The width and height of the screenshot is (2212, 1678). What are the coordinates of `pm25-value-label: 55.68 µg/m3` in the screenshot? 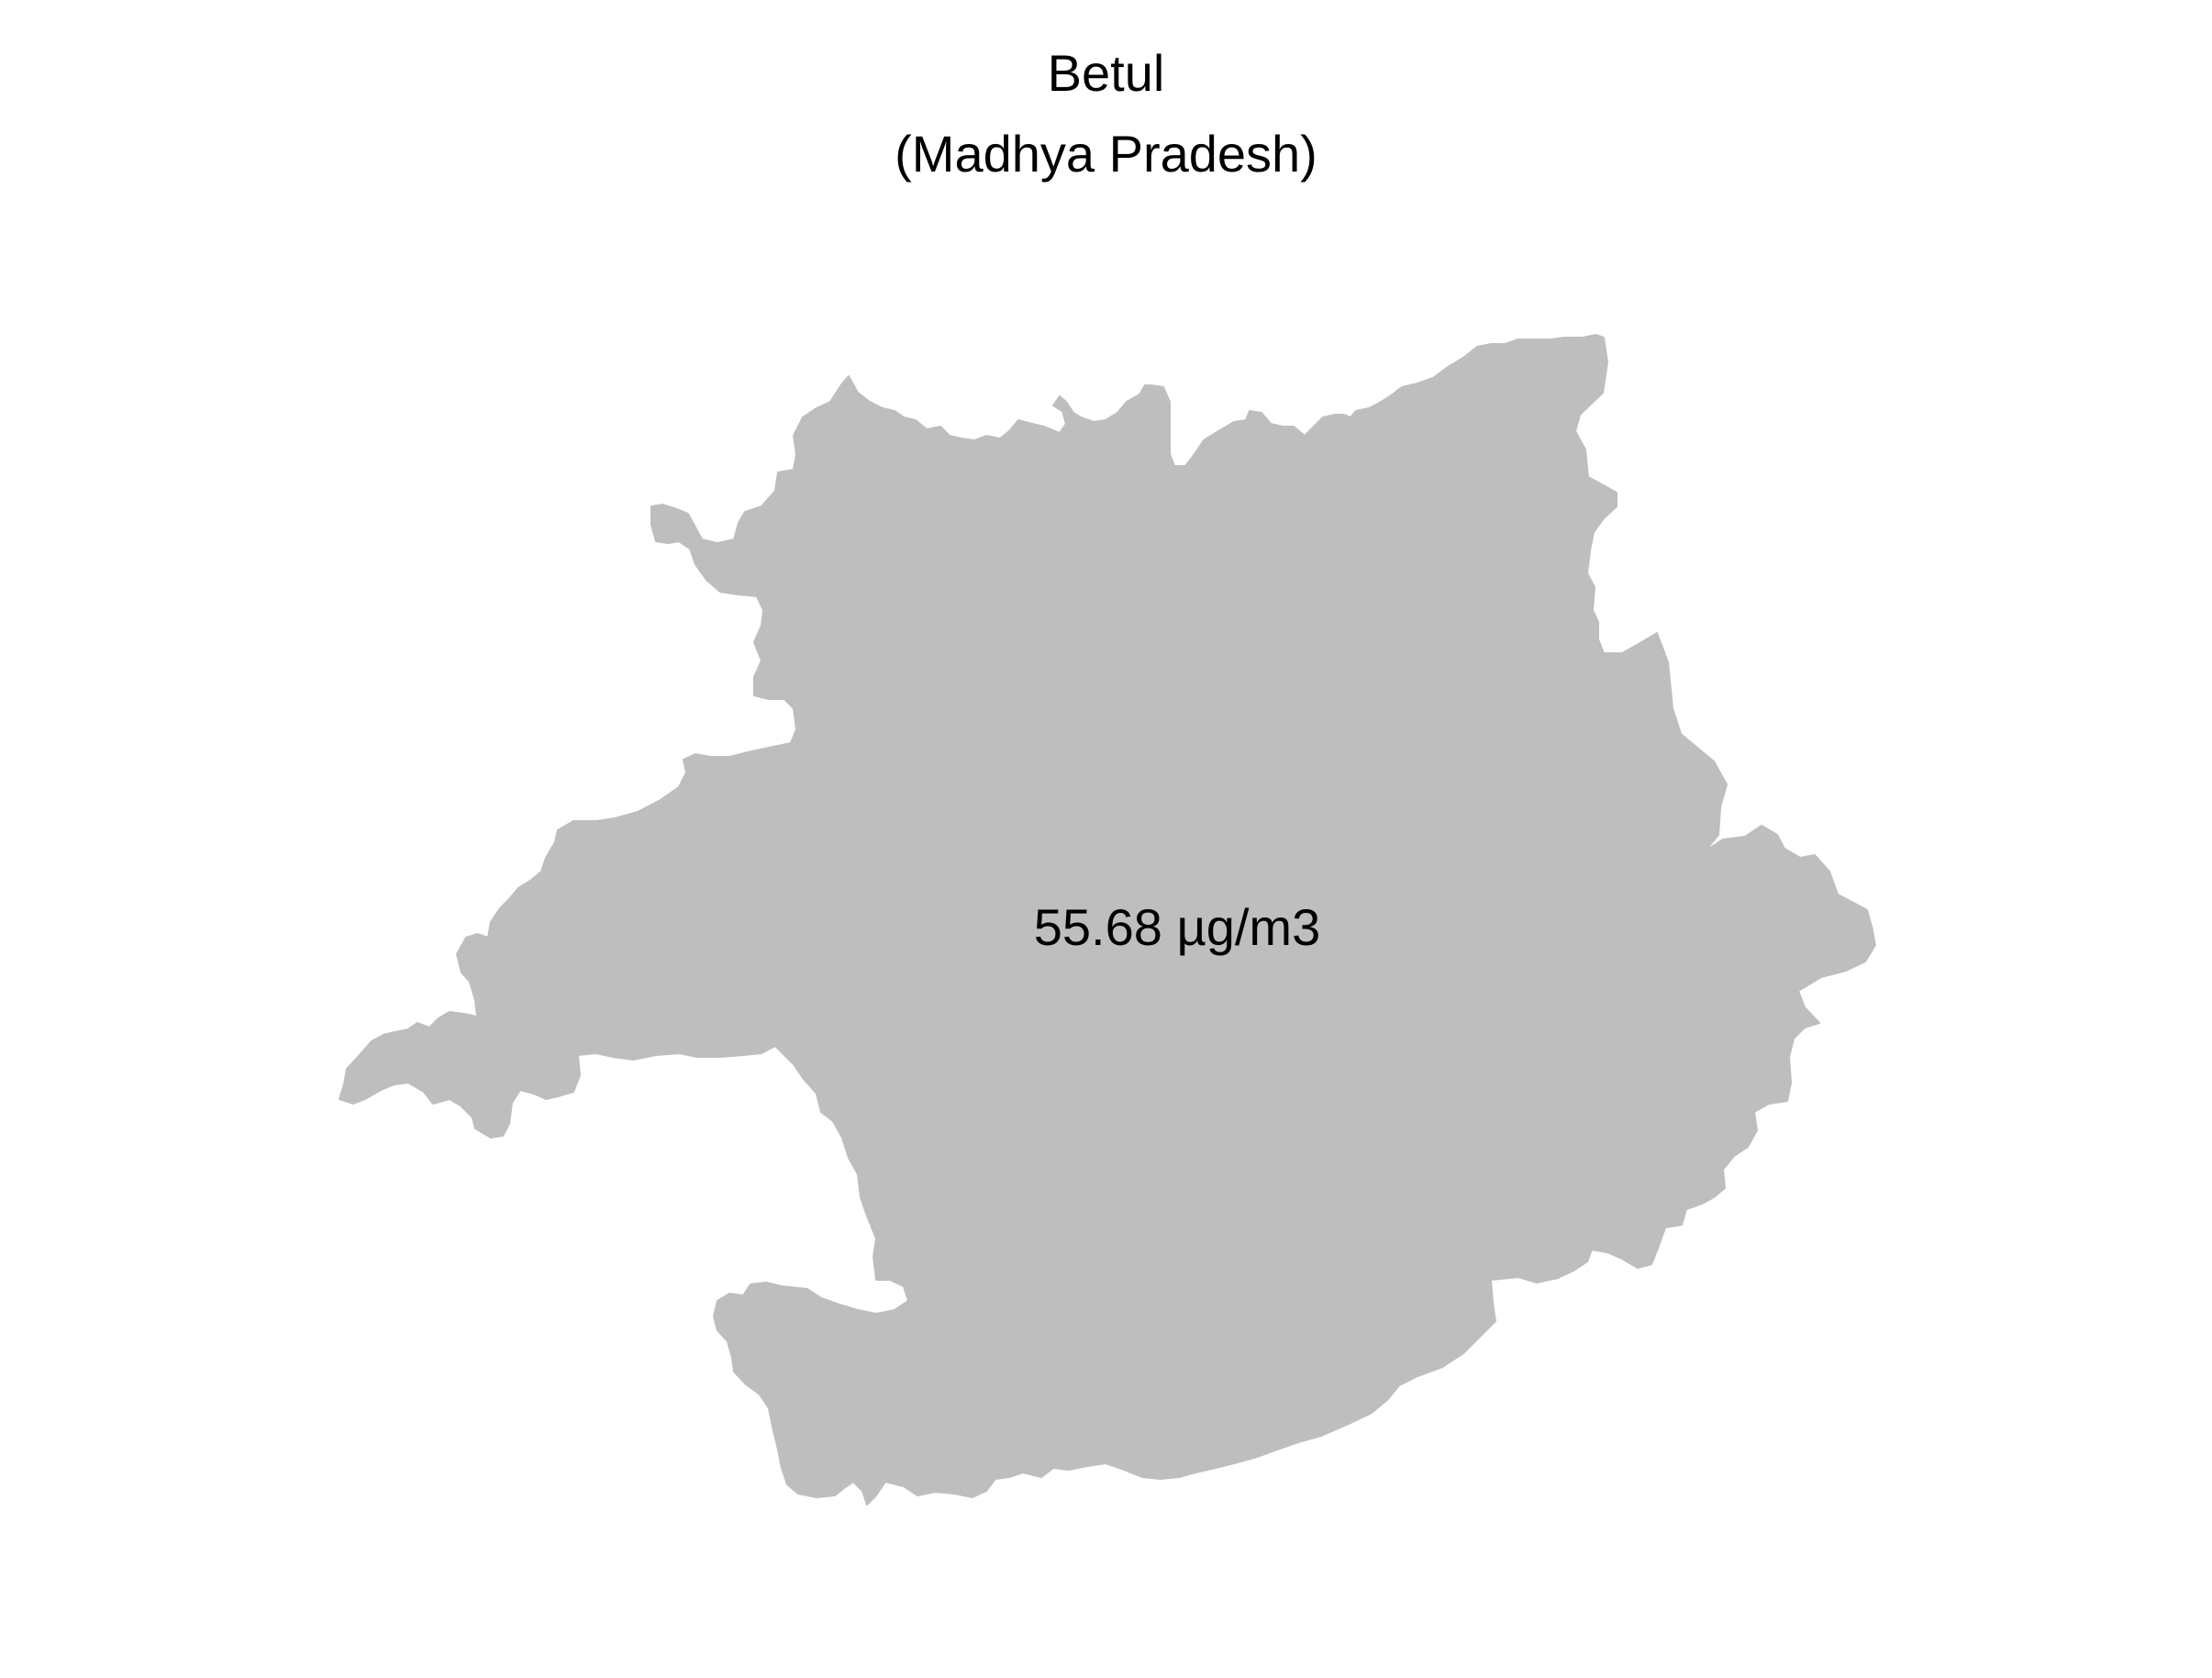 It's located at (1177, 927).